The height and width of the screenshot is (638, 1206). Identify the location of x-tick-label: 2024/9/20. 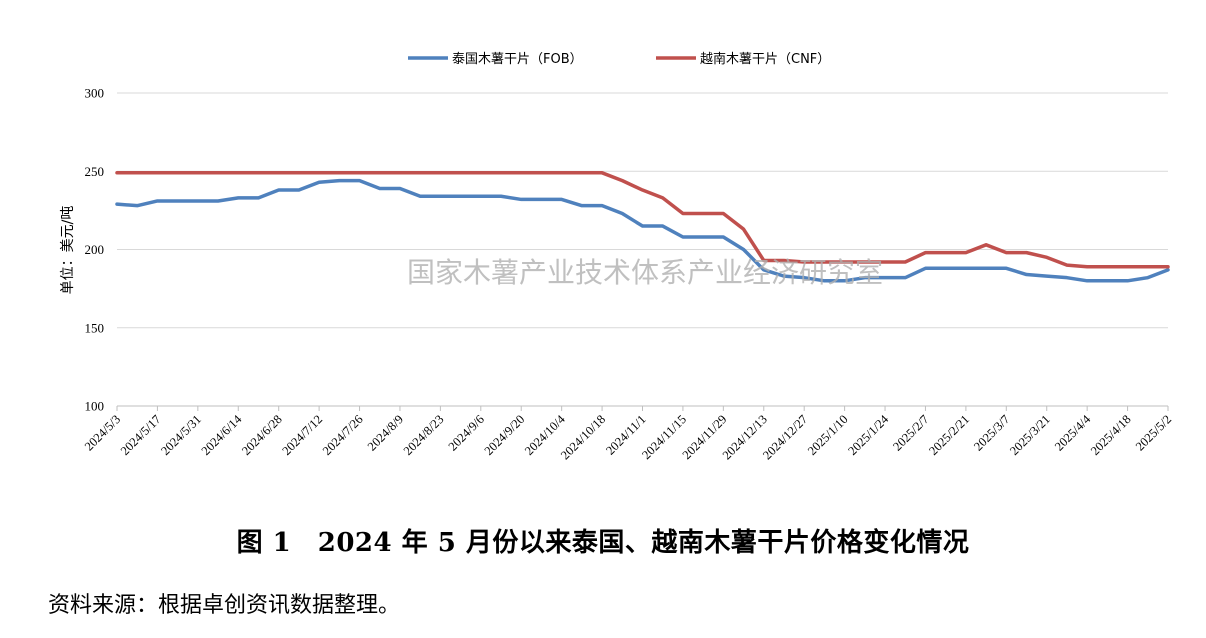
(505, 435).